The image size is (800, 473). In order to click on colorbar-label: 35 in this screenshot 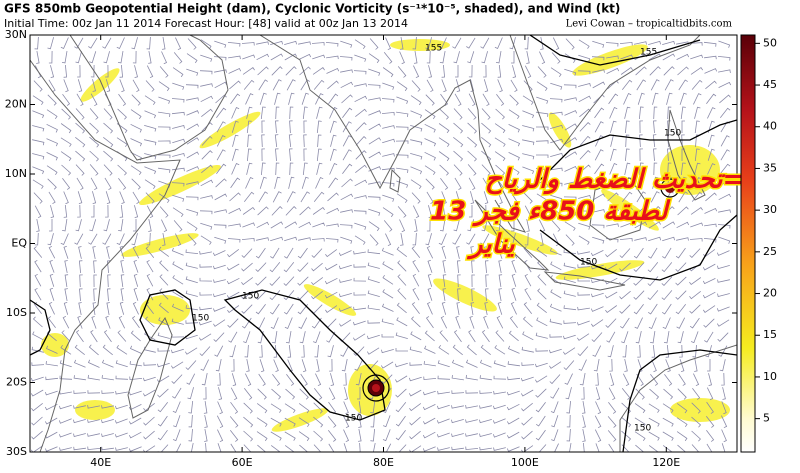, I will do `click(770, 167)`.